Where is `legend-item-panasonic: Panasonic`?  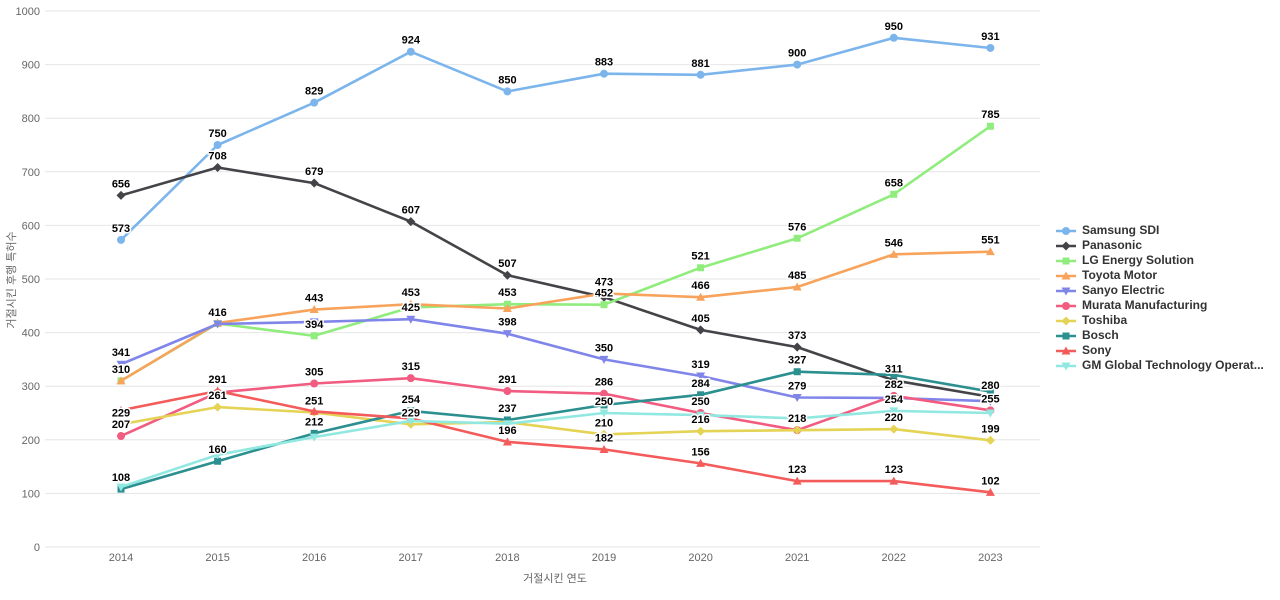
legend-item-panasonic: Panasonic is located at coordinates (1160, 245).